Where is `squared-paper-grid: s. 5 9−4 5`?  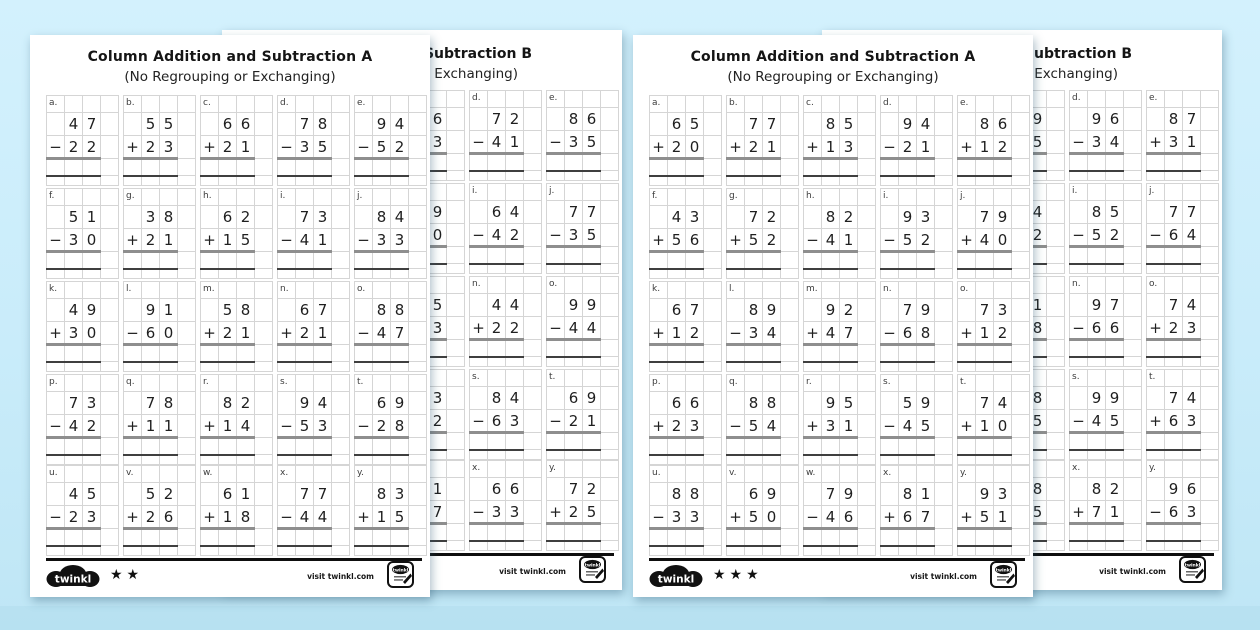 squared-paper-grid: s. 5 9−4 5 is located at coordinates (916, 419).